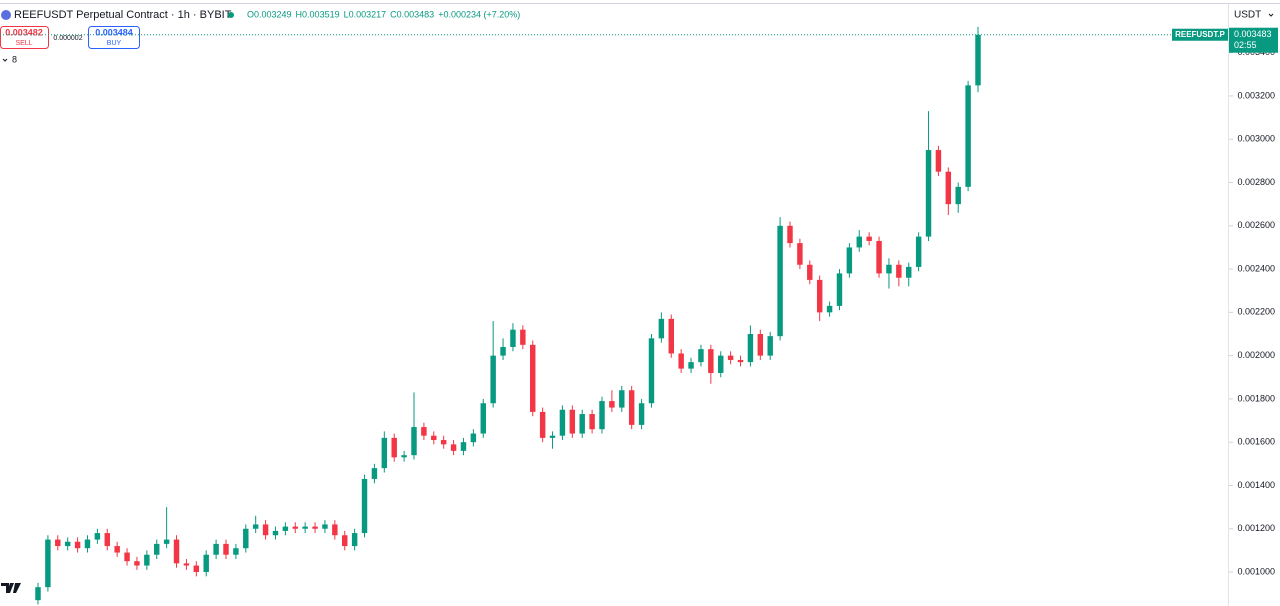  What do you see at coordinates (123, 15) in the screenshot?
I see `symbol-title: REEFUSDT Perpetual Contract · 1h · BYBIT` at bounding box center [123, 15].